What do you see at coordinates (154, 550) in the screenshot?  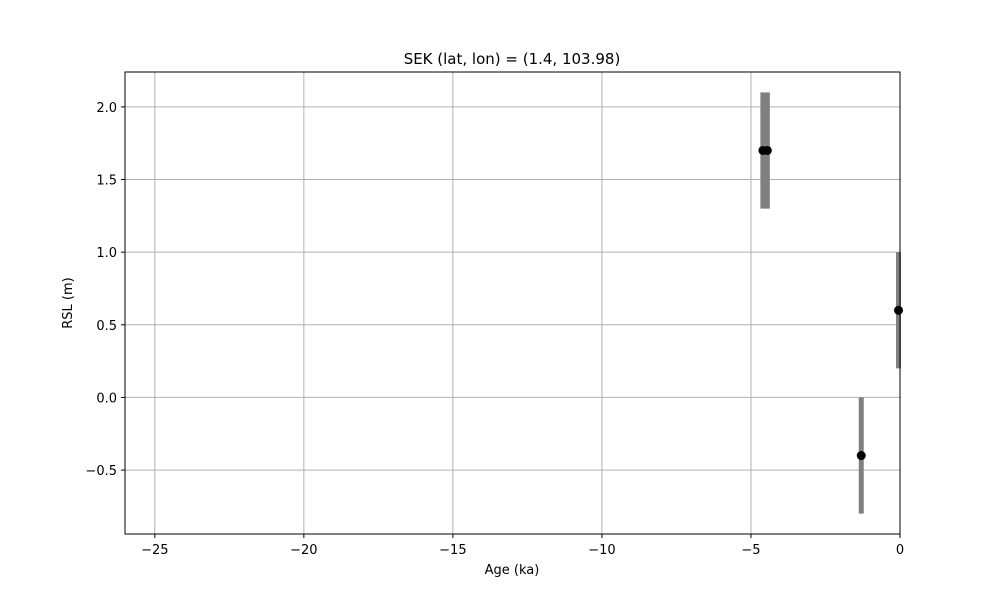 I see `x-tick-label: −25` at bounding box center [154, 550].